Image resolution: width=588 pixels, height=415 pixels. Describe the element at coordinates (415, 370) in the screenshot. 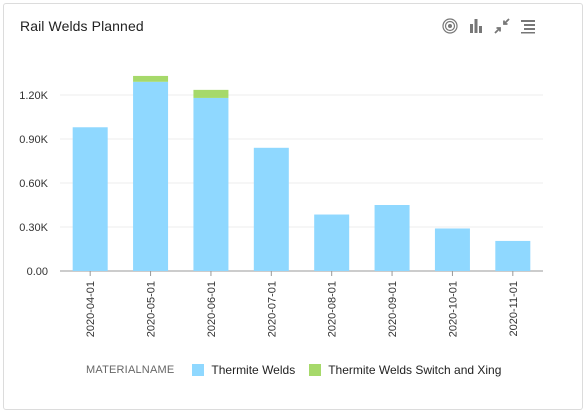

I see `legend-label: Thermite Welds Switch and Xing` at that location.